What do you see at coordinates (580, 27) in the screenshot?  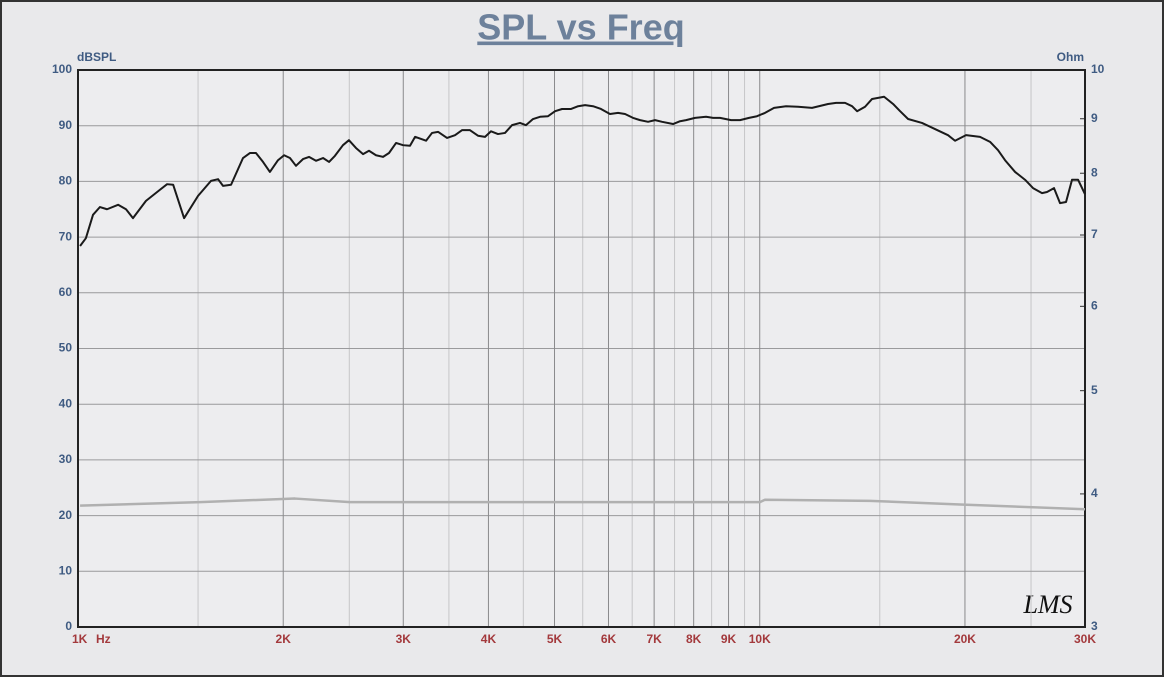 I see `chart-title: SPL vs Freq` at bounding box center [580, 27].